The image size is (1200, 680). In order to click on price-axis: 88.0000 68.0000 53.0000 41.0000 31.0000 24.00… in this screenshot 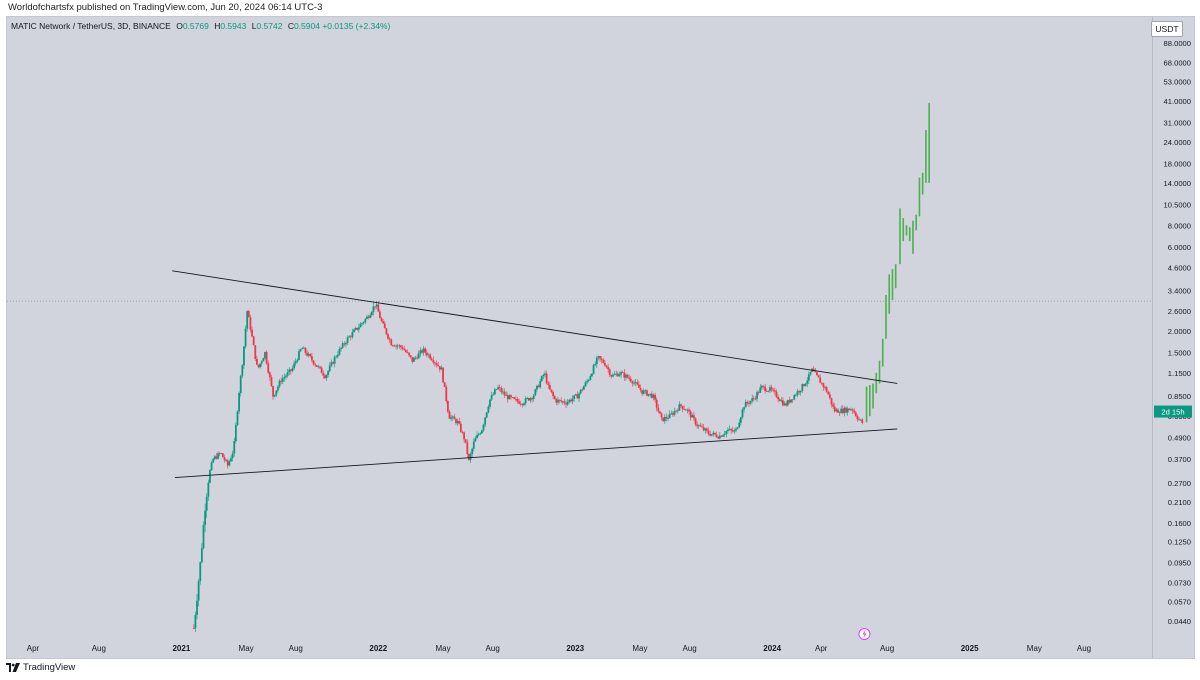, I will do `click(1173, 337)`.